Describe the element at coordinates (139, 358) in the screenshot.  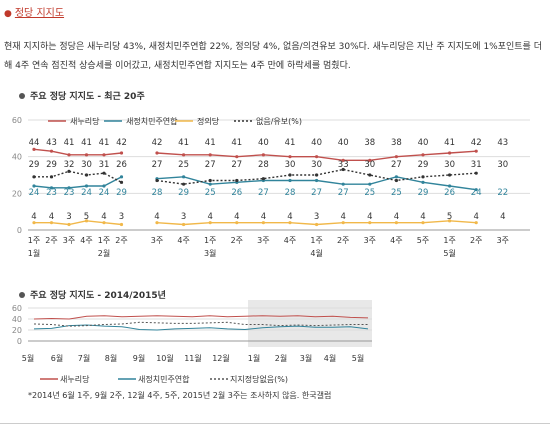
I see `x-tick-label: 9월` at that location.